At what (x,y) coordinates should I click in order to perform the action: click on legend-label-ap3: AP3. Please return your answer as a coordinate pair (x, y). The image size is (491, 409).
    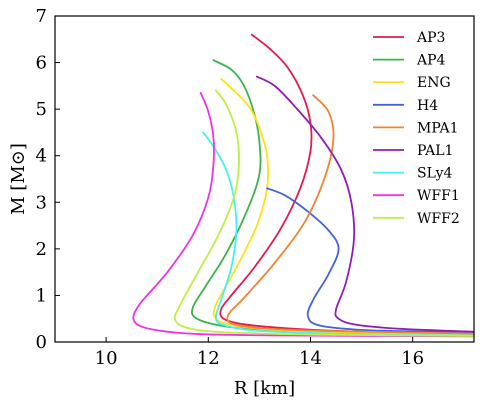
    Looking at the image, I should click on (430, 38).